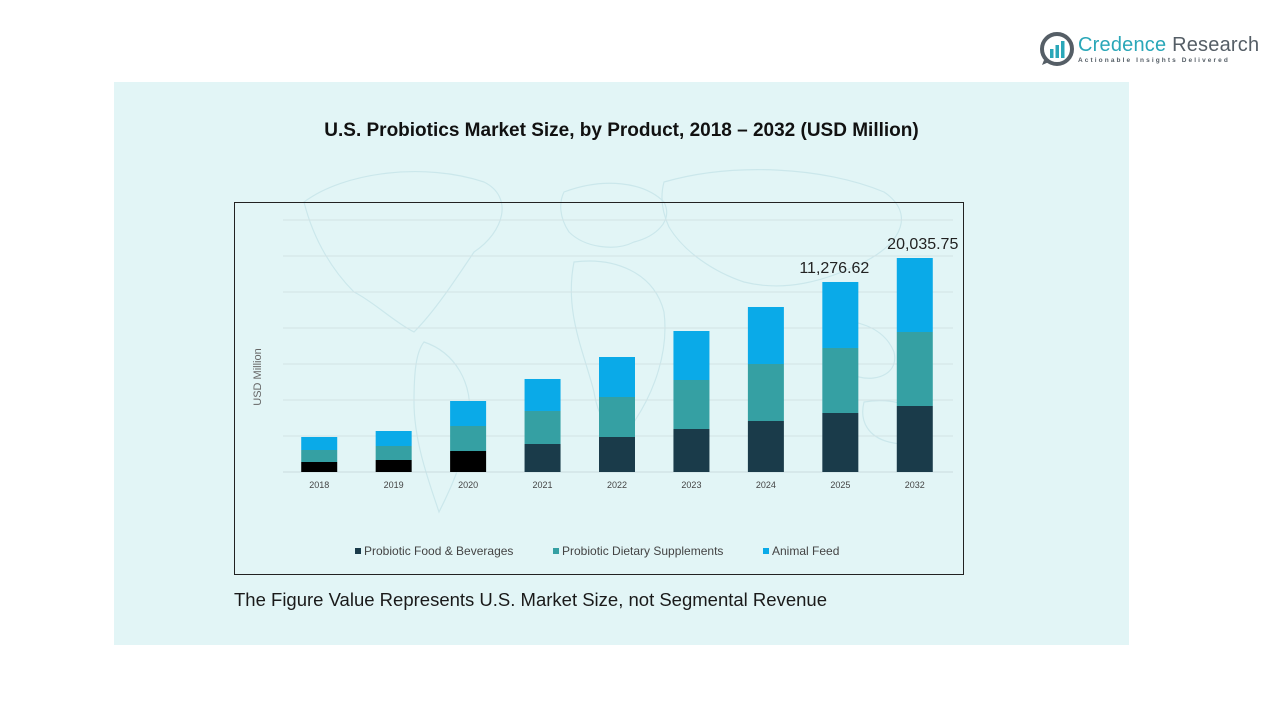  I want to click on bar-segment-animal-feed-2032, so click(914, 295).